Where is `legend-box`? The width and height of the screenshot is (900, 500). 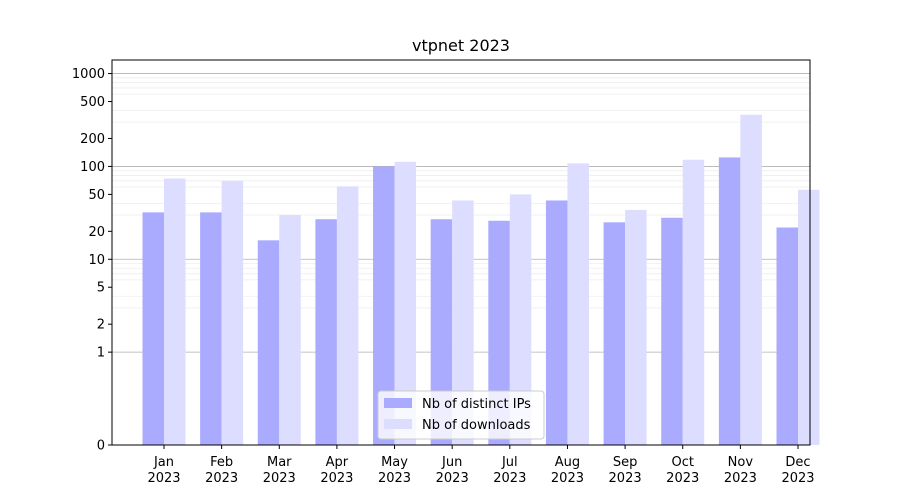 legend-box is located at coordinates (461, 415).